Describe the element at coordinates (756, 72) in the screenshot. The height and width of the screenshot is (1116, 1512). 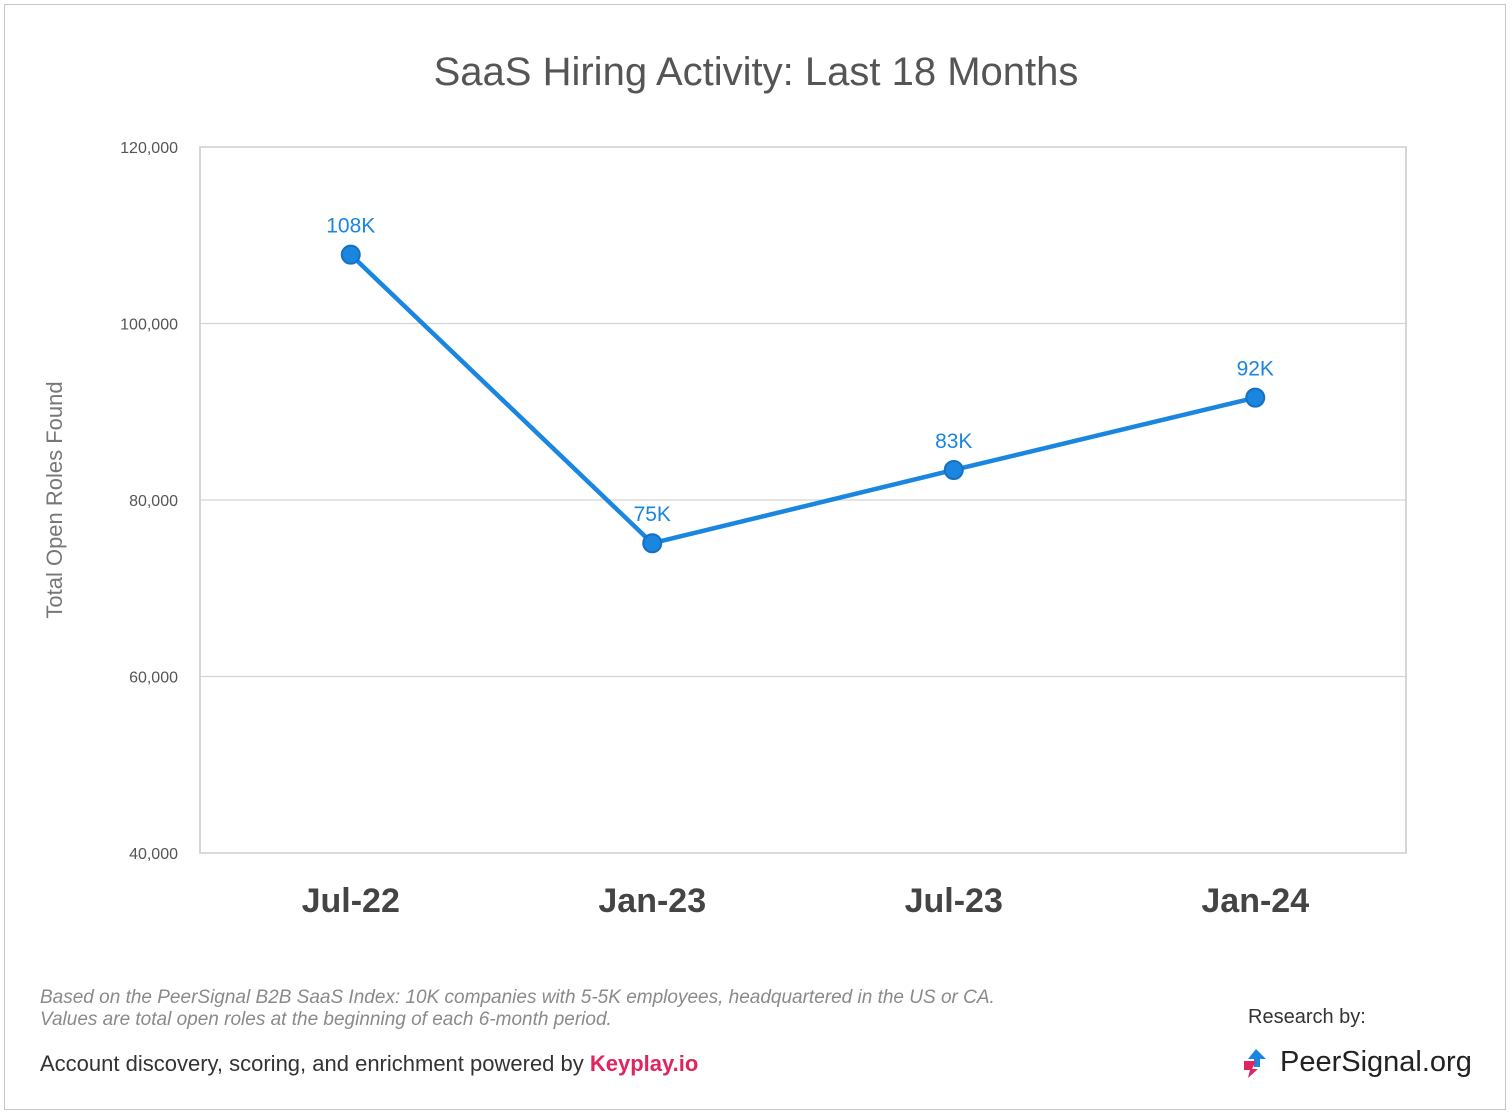
I see `chart-title: SaaS Hiring Activity: Last 18 Months` at that location.